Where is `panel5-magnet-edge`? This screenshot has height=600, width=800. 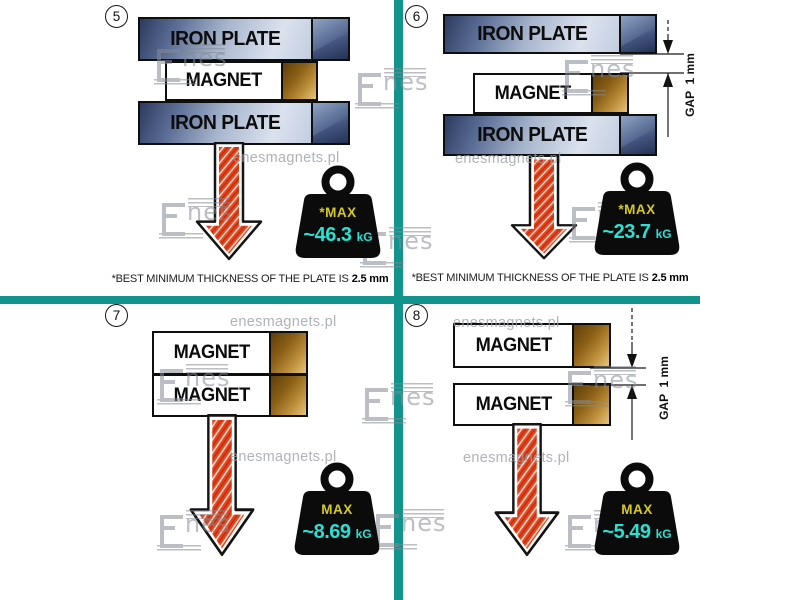
panel5-magnet-edge is located at coordinates (298, 81).